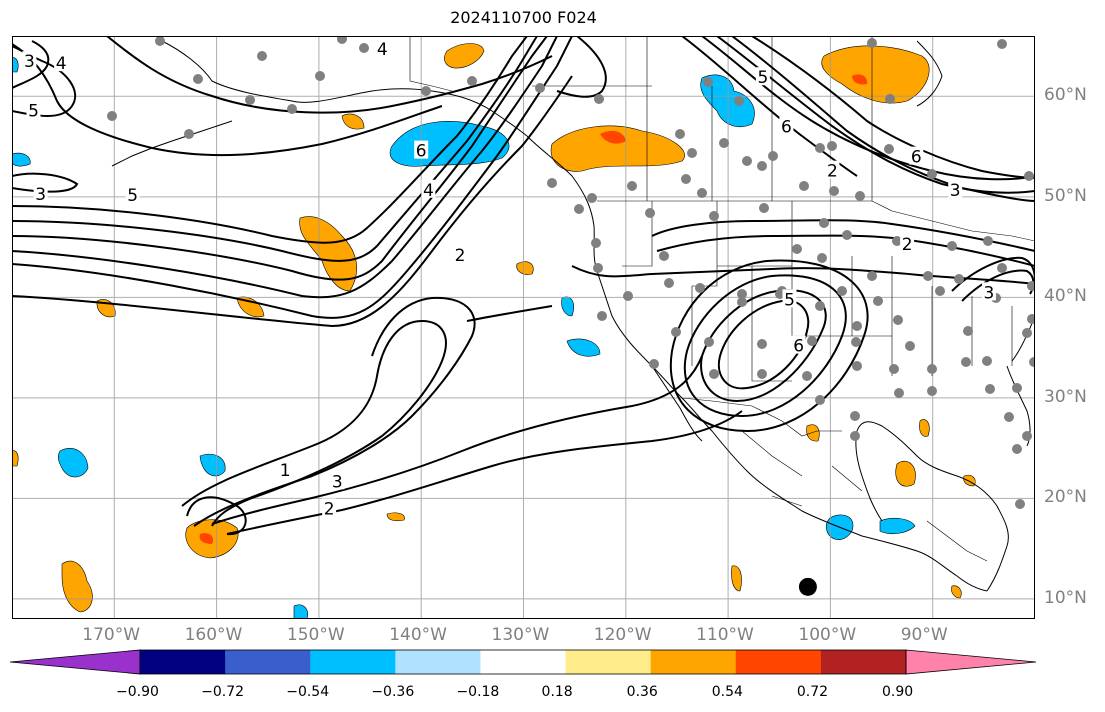 This screenshot has width=1105, height=712. What do you see at coordinates (418, 635) in the screenshot?
I see `longitude-label: 140°W` at bounding box center [418, 635].